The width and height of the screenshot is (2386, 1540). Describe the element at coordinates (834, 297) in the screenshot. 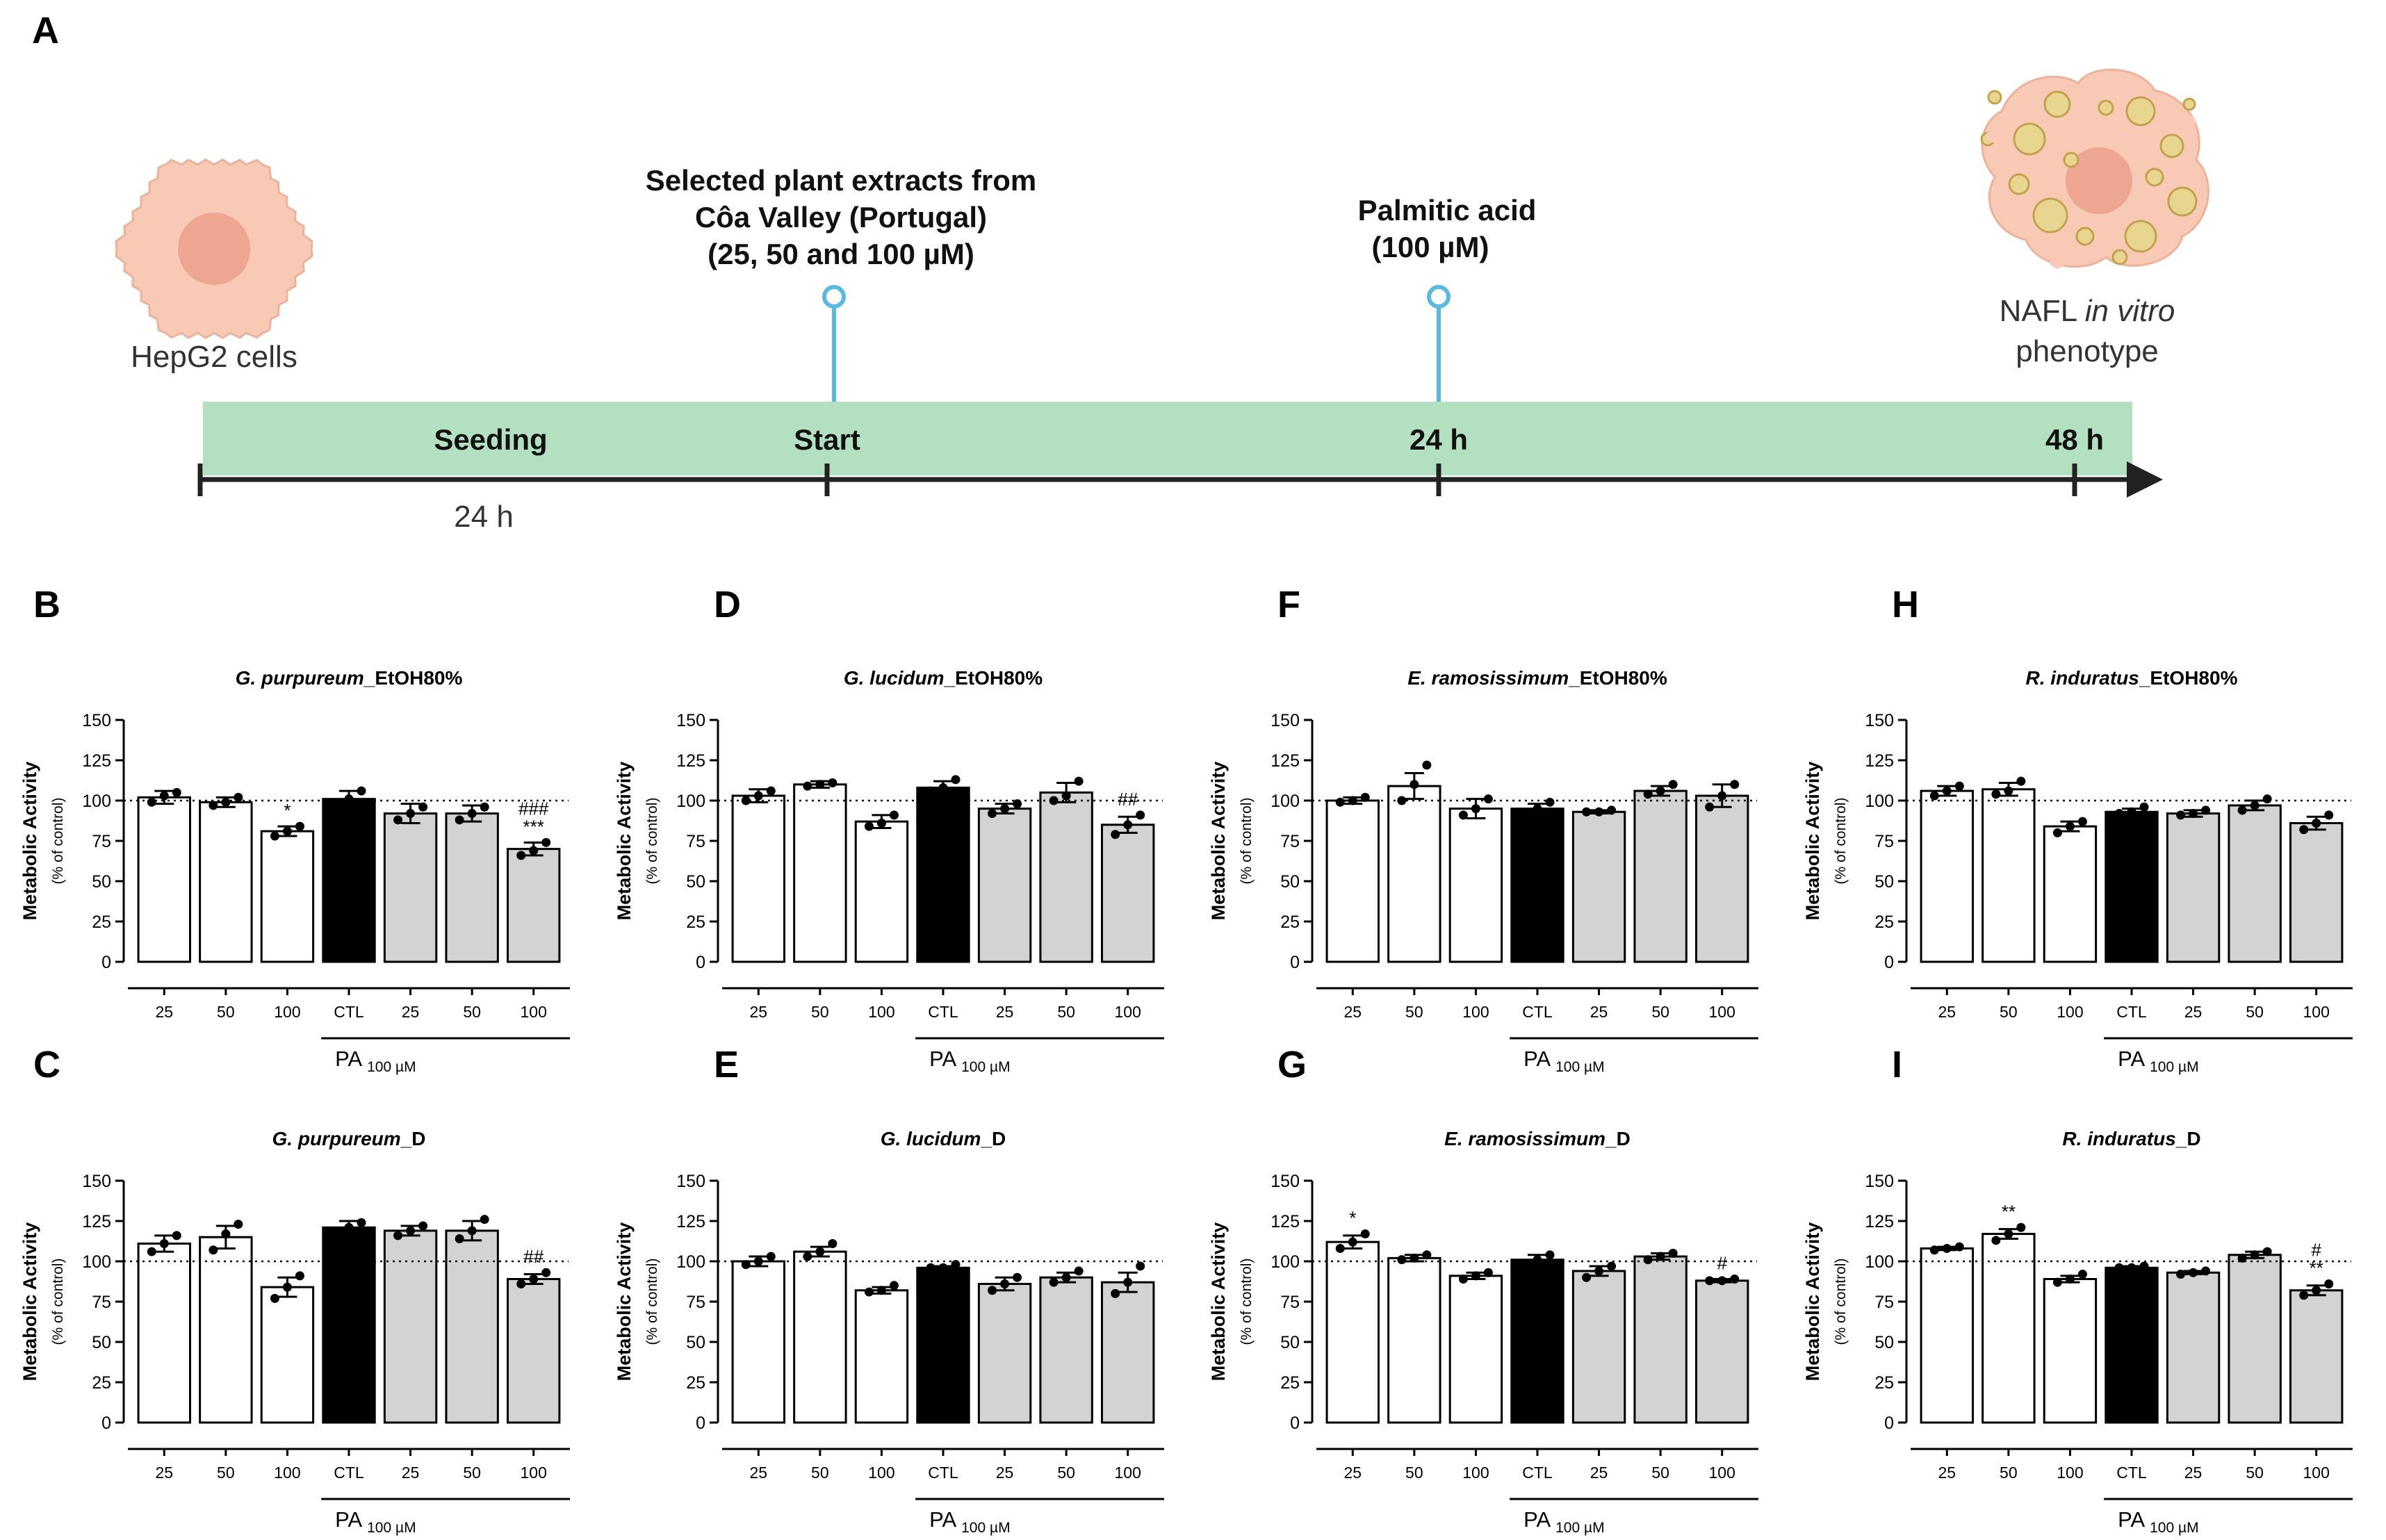

I see `marker-start-icon` at that location.